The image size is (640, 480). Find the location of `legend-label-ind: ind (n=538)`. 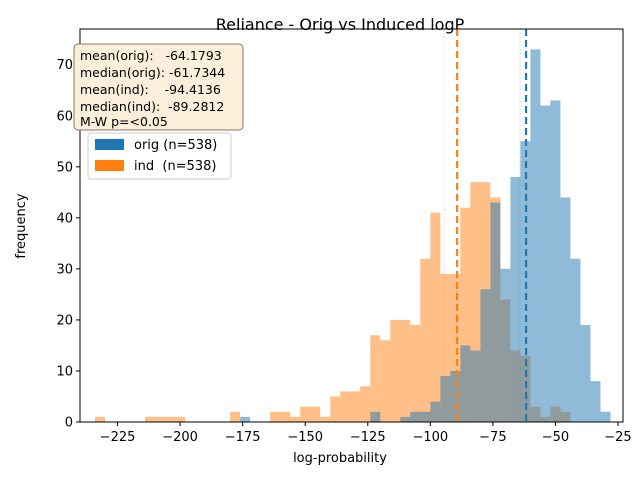

legend-label-ind: ind (n=538) is located at coordinates (175, 166).